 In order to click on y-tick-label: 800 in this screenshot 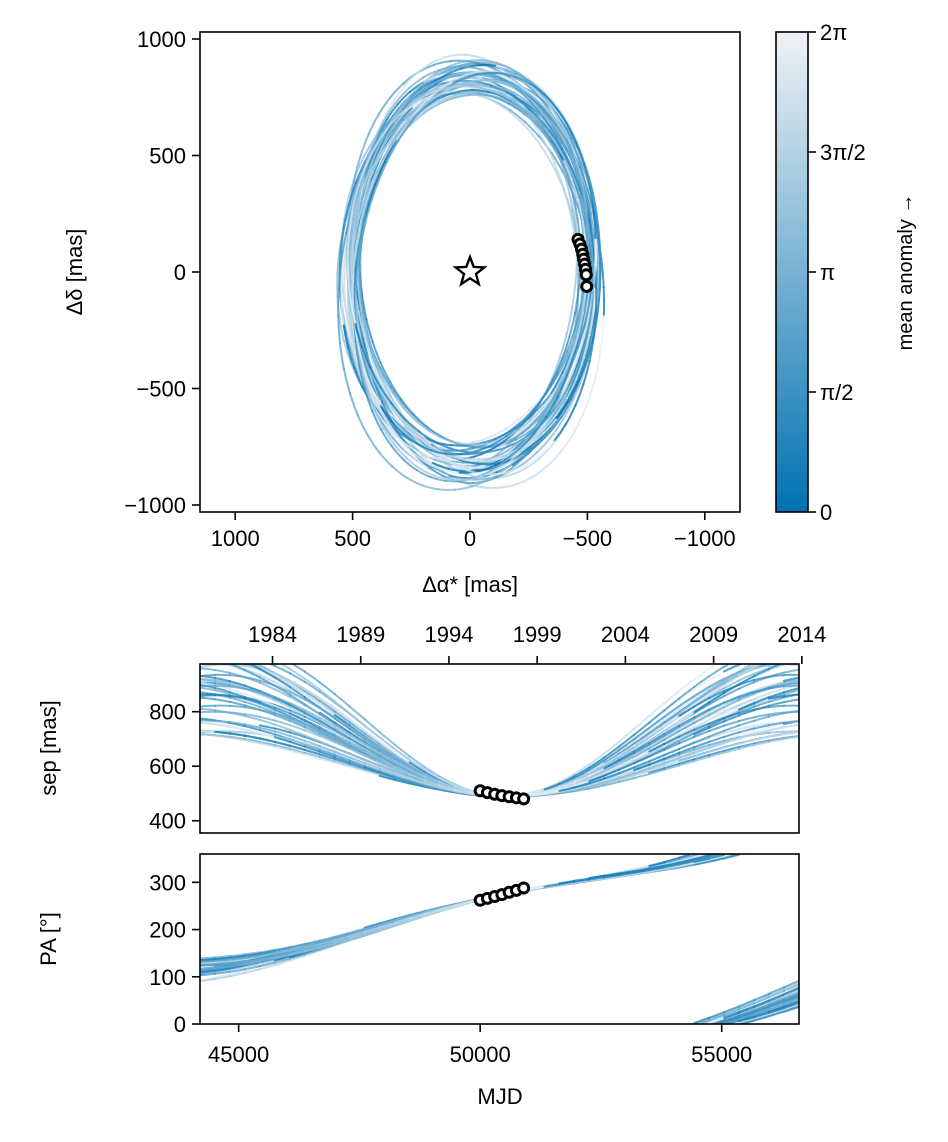, I will do `click(167, 712)`.